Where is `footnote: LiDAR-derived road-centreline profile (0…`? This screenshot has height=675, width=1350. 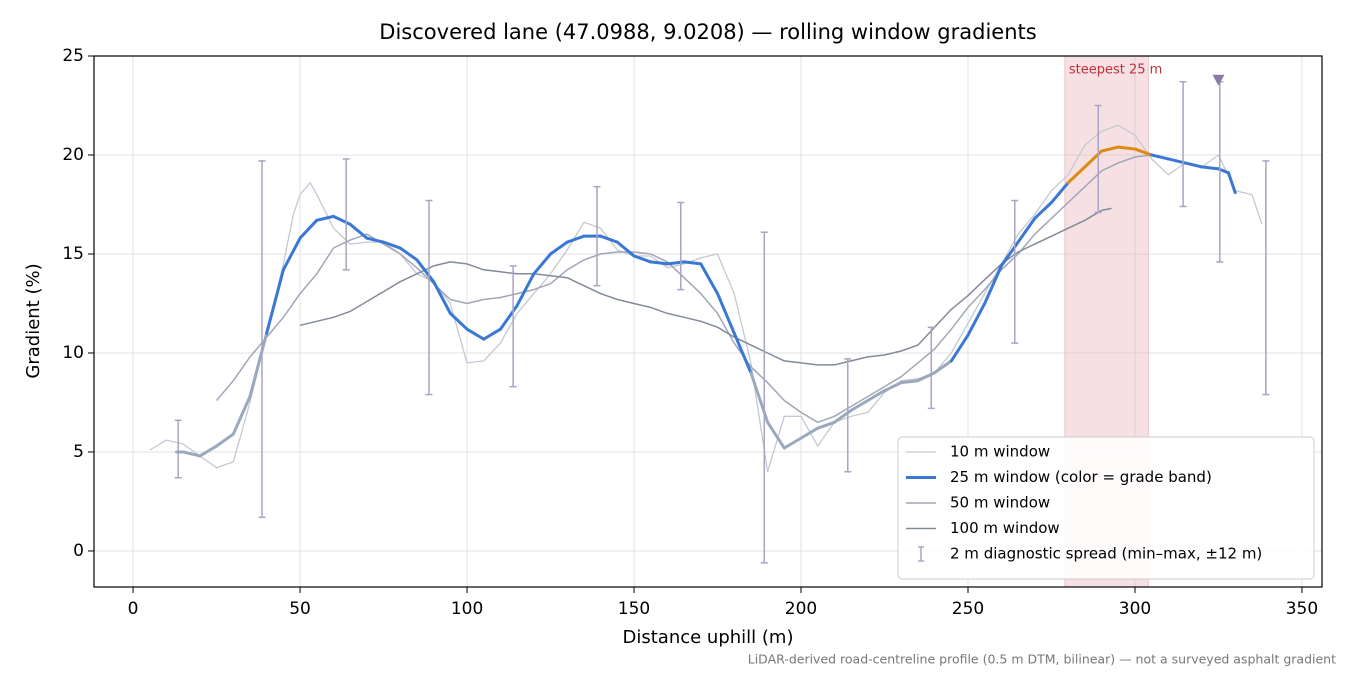 footnote: LiDAR-derived road-centreline profile (0… is located at coordinates (1042, 659).